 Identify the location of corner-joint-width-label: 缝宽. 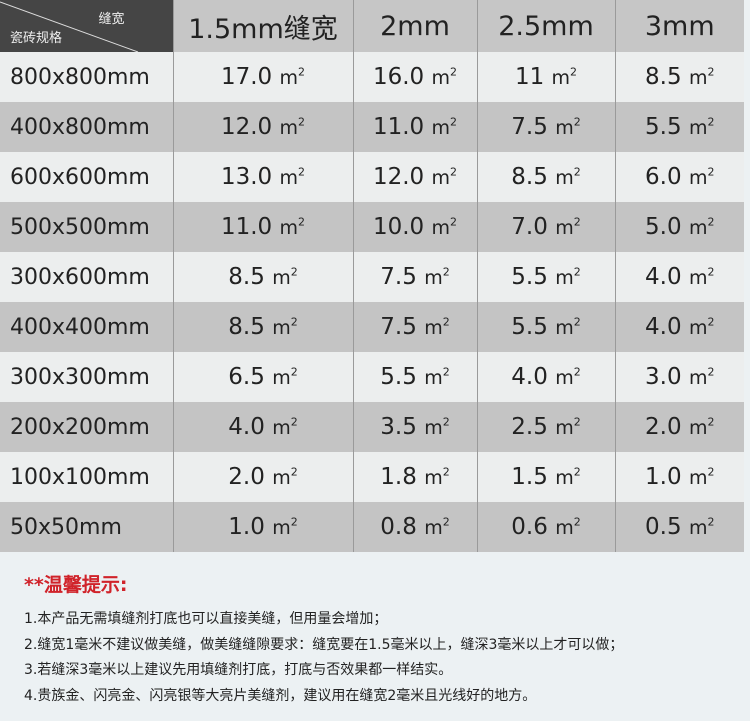
(111, 19).